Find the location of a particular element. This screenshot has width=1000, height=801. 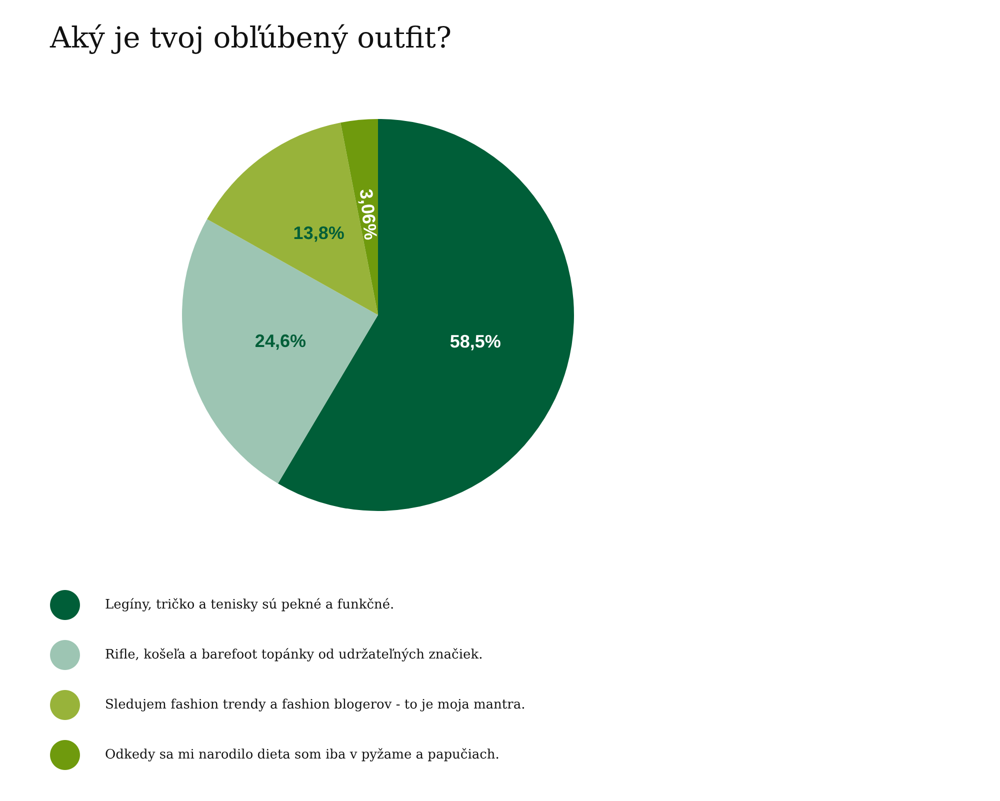

data-label: 58,5% is located at coordinates (475, 342).